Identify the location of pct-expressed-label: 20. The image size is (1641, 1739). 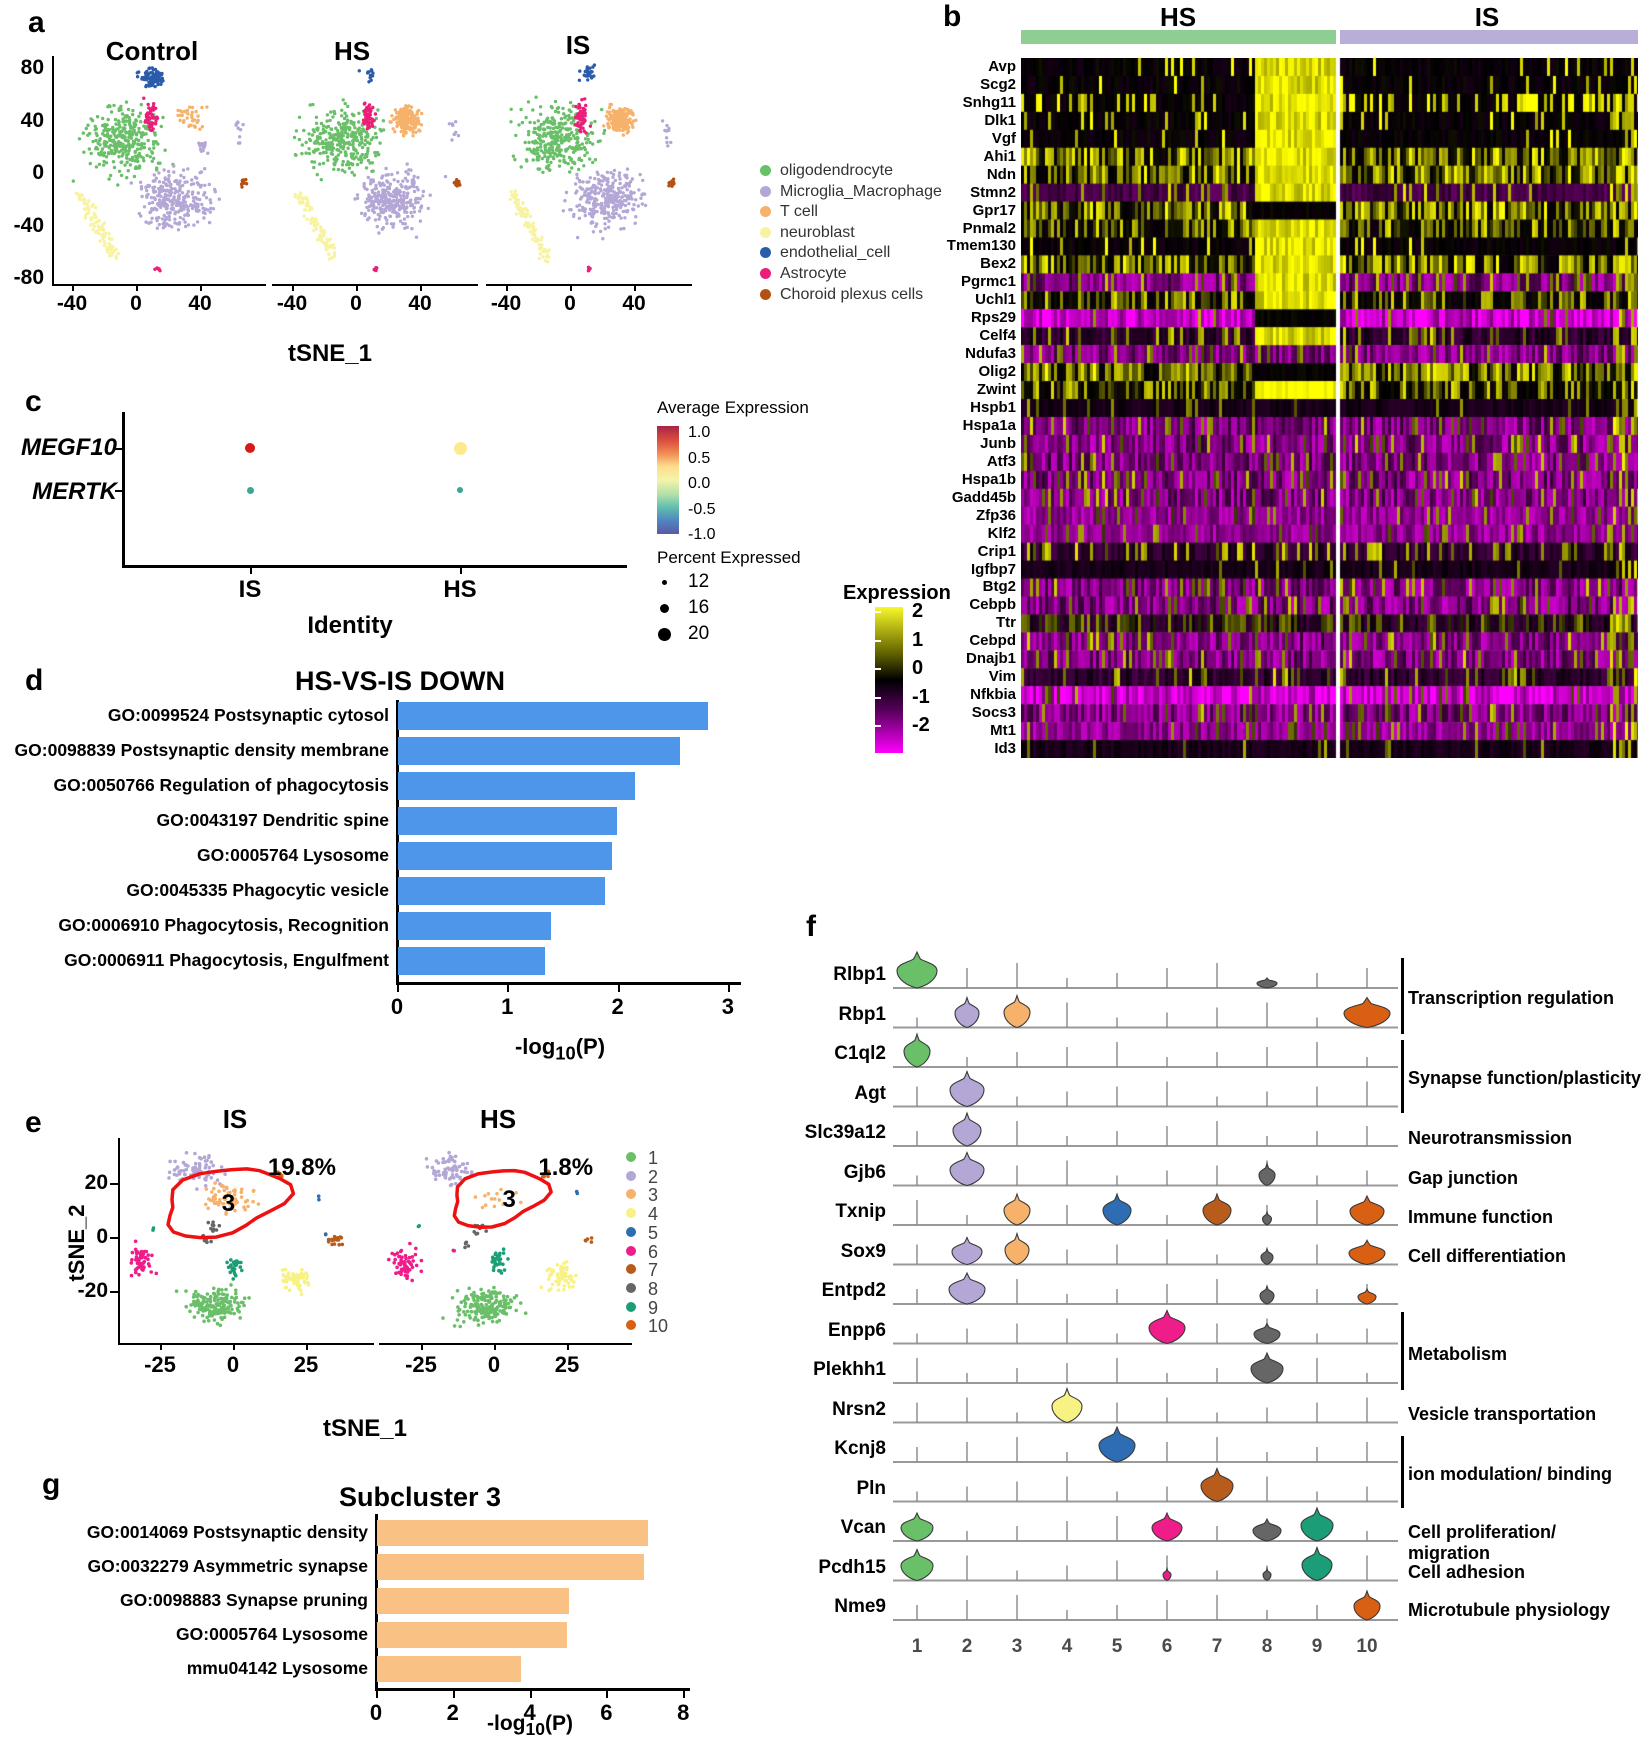
(699, 633).